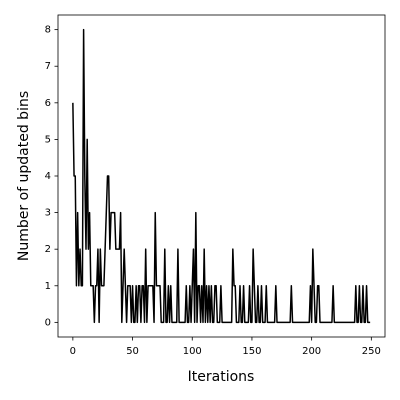 The width and height of the screenshot is (400, 400). What do you see at coordinates (24, 176) in the screenshot?
I see `y-axis-label: Number of updated bins` at bounding box center [24, 176].